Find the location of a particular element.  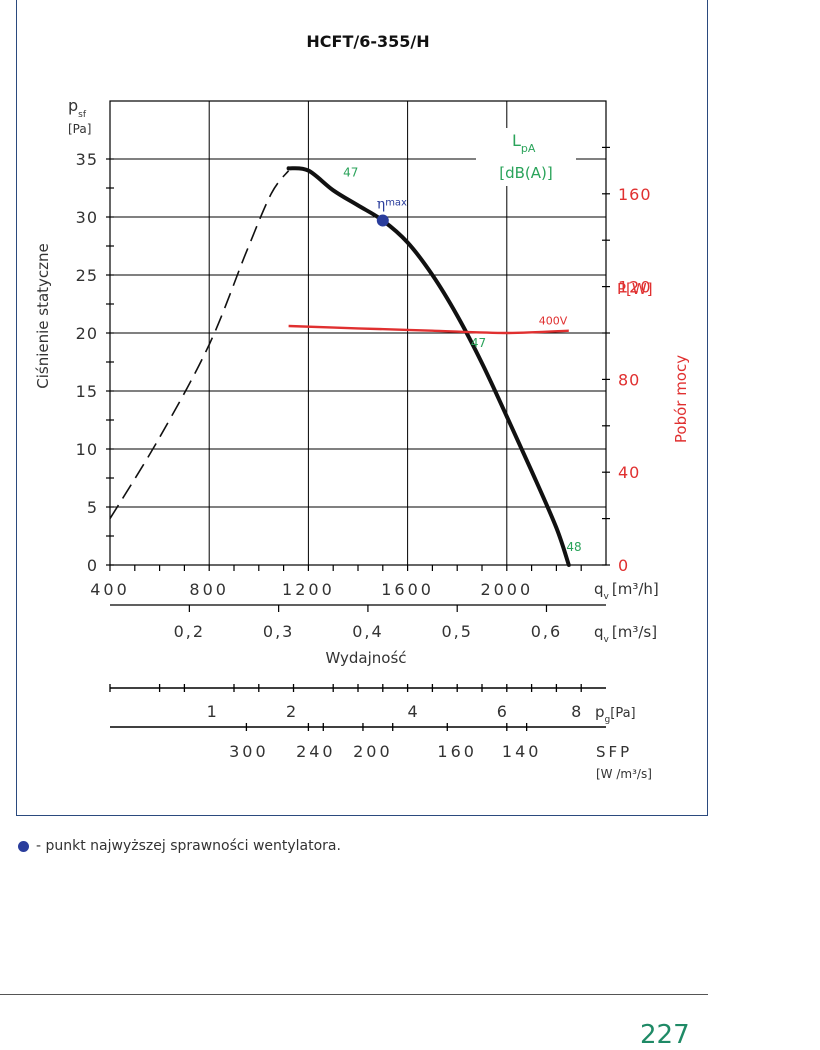

y-axis-symbol: psf is located at coordinates (77, 108).